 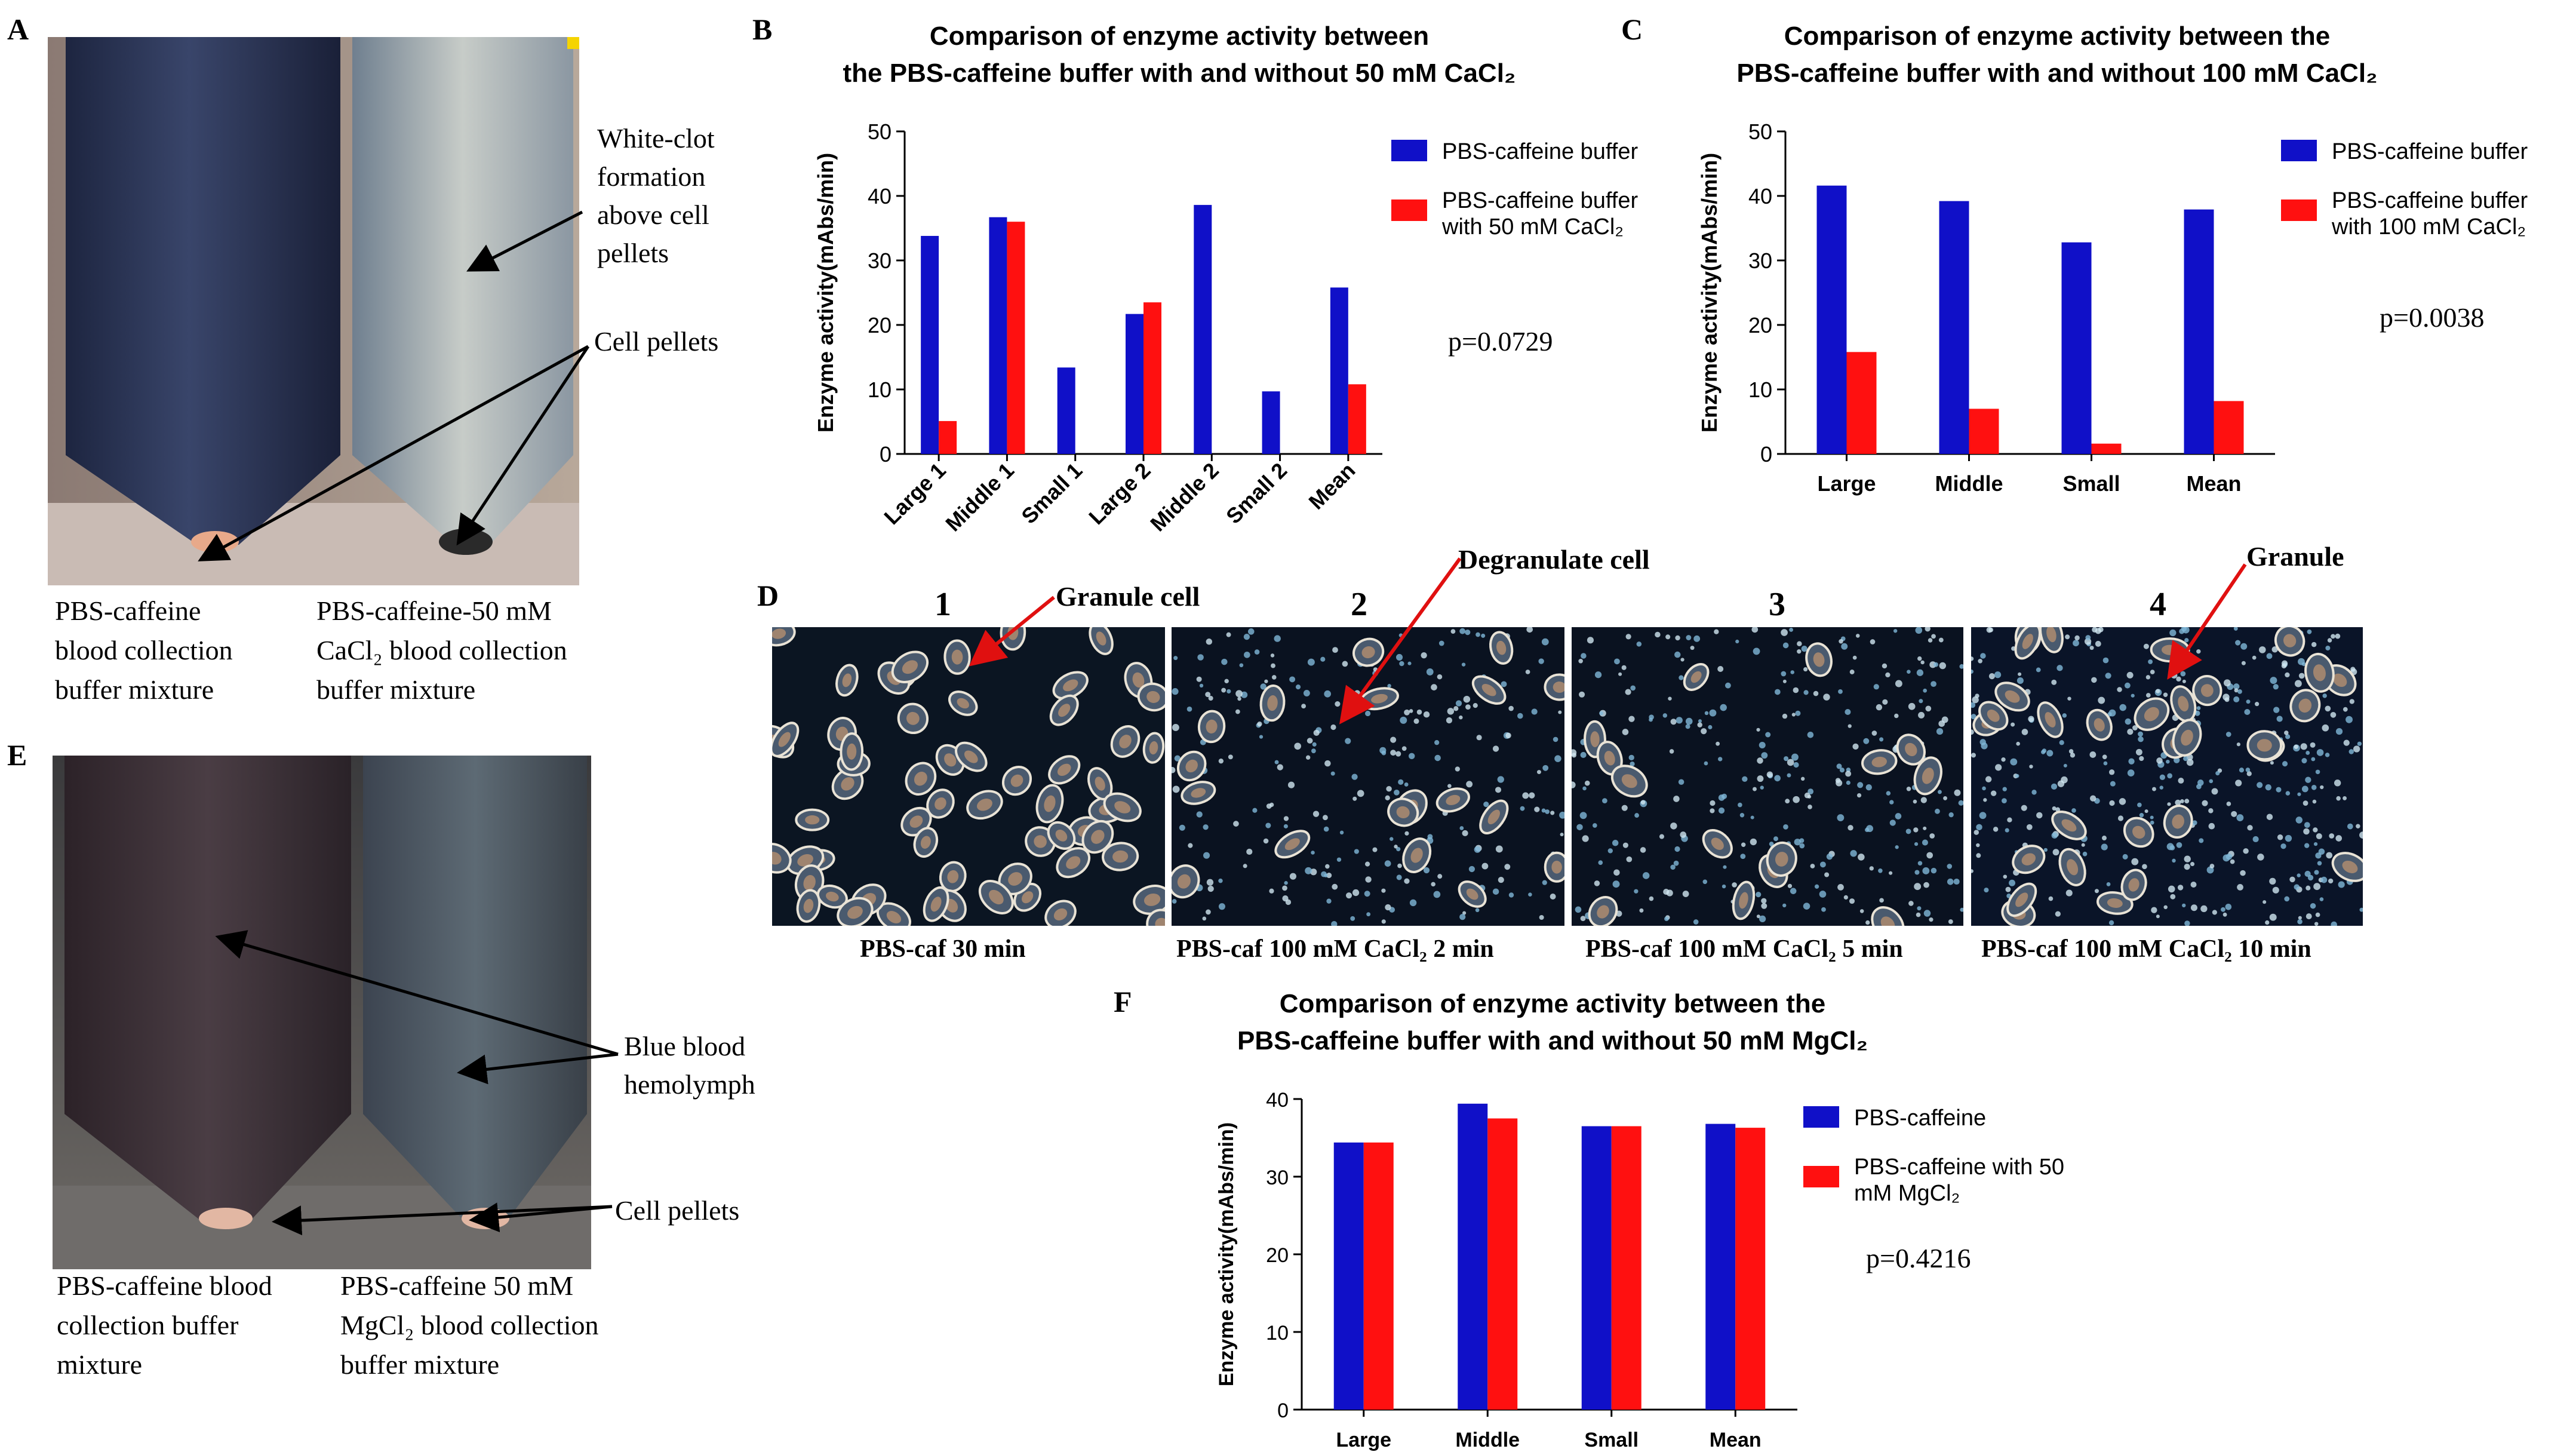 What do you see at coordinates (1257, 493) in the screenshot?
I see `x-tick-label: Small 2` at bounding box center [1257, 493].